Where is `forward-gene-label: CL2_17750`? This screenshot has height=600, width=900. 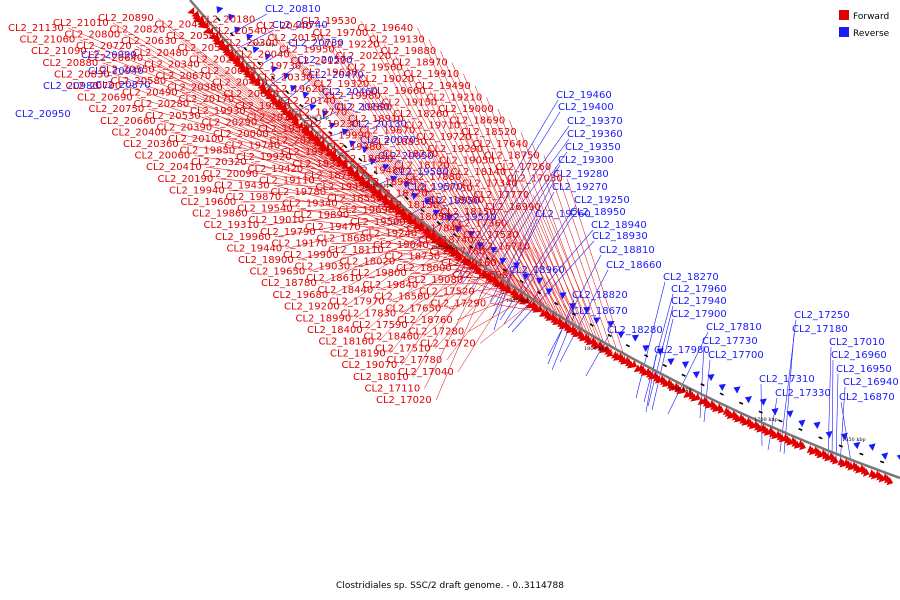 forward-gene-label: CL2_17750 is located at coordinates (445, 189).